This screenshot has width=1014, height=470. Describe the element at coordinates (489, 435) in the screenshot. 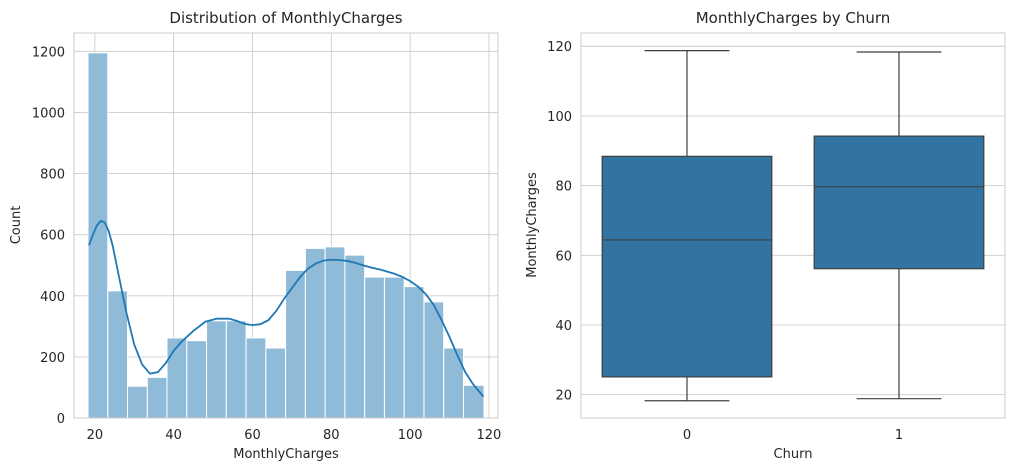

I see `histogram-x-tick-label: 120` at that location.